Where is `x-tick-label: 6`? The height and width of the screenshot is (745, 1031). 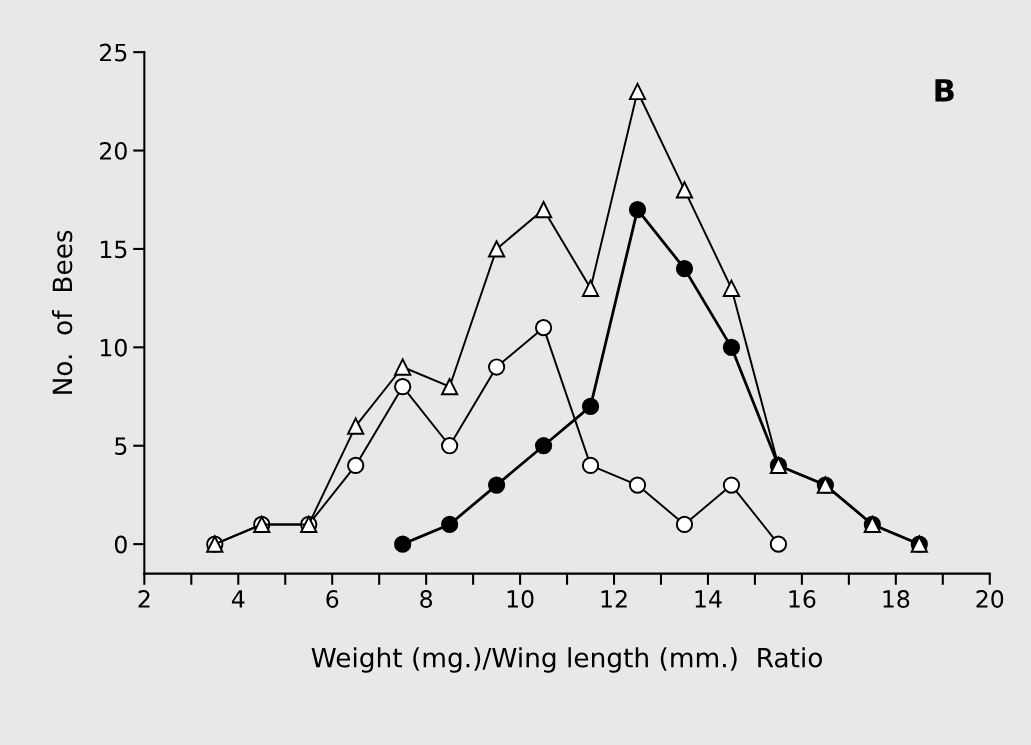
x-tick-label: 6 is located at coordinates (332, 599).